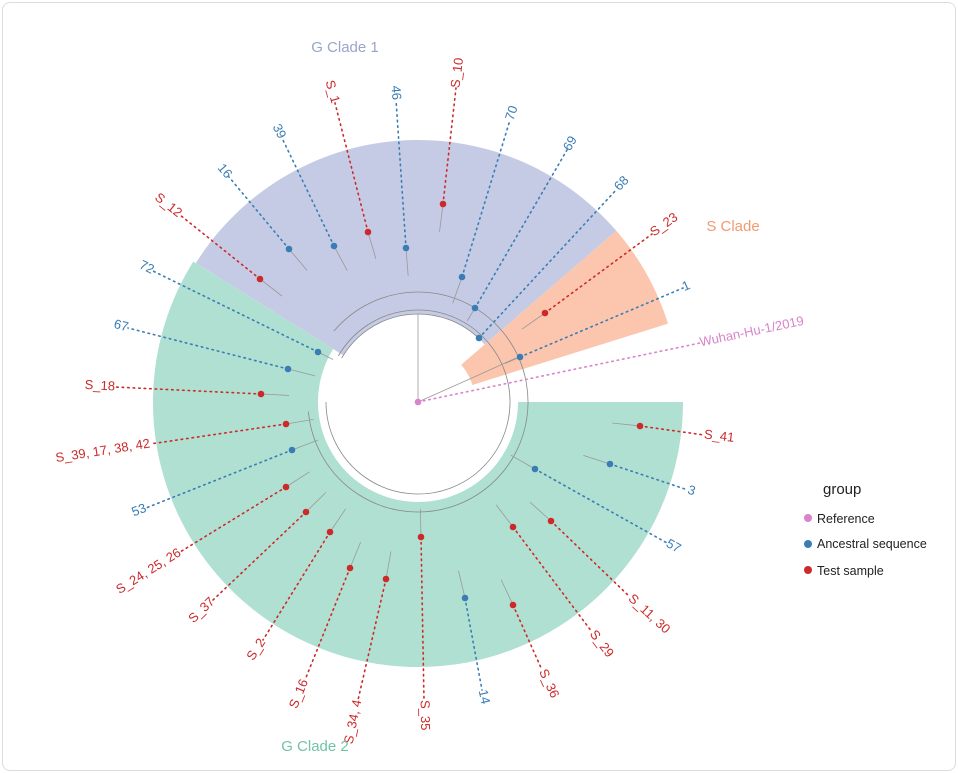  What do you see at coordinates (426, 715) in the screenshot?
I see `tip-label: S_35` at bounding box center [426, 715].